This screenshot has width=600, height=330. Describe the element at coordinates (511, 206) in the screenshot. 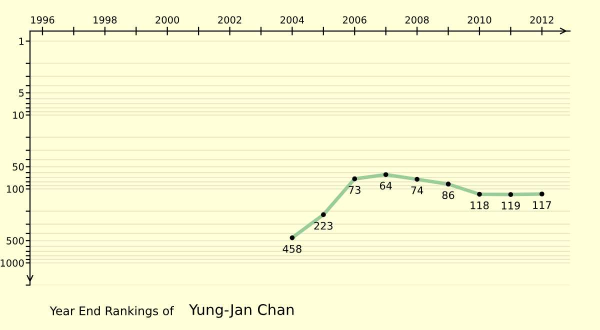

I see `data-label: 119` at that location.